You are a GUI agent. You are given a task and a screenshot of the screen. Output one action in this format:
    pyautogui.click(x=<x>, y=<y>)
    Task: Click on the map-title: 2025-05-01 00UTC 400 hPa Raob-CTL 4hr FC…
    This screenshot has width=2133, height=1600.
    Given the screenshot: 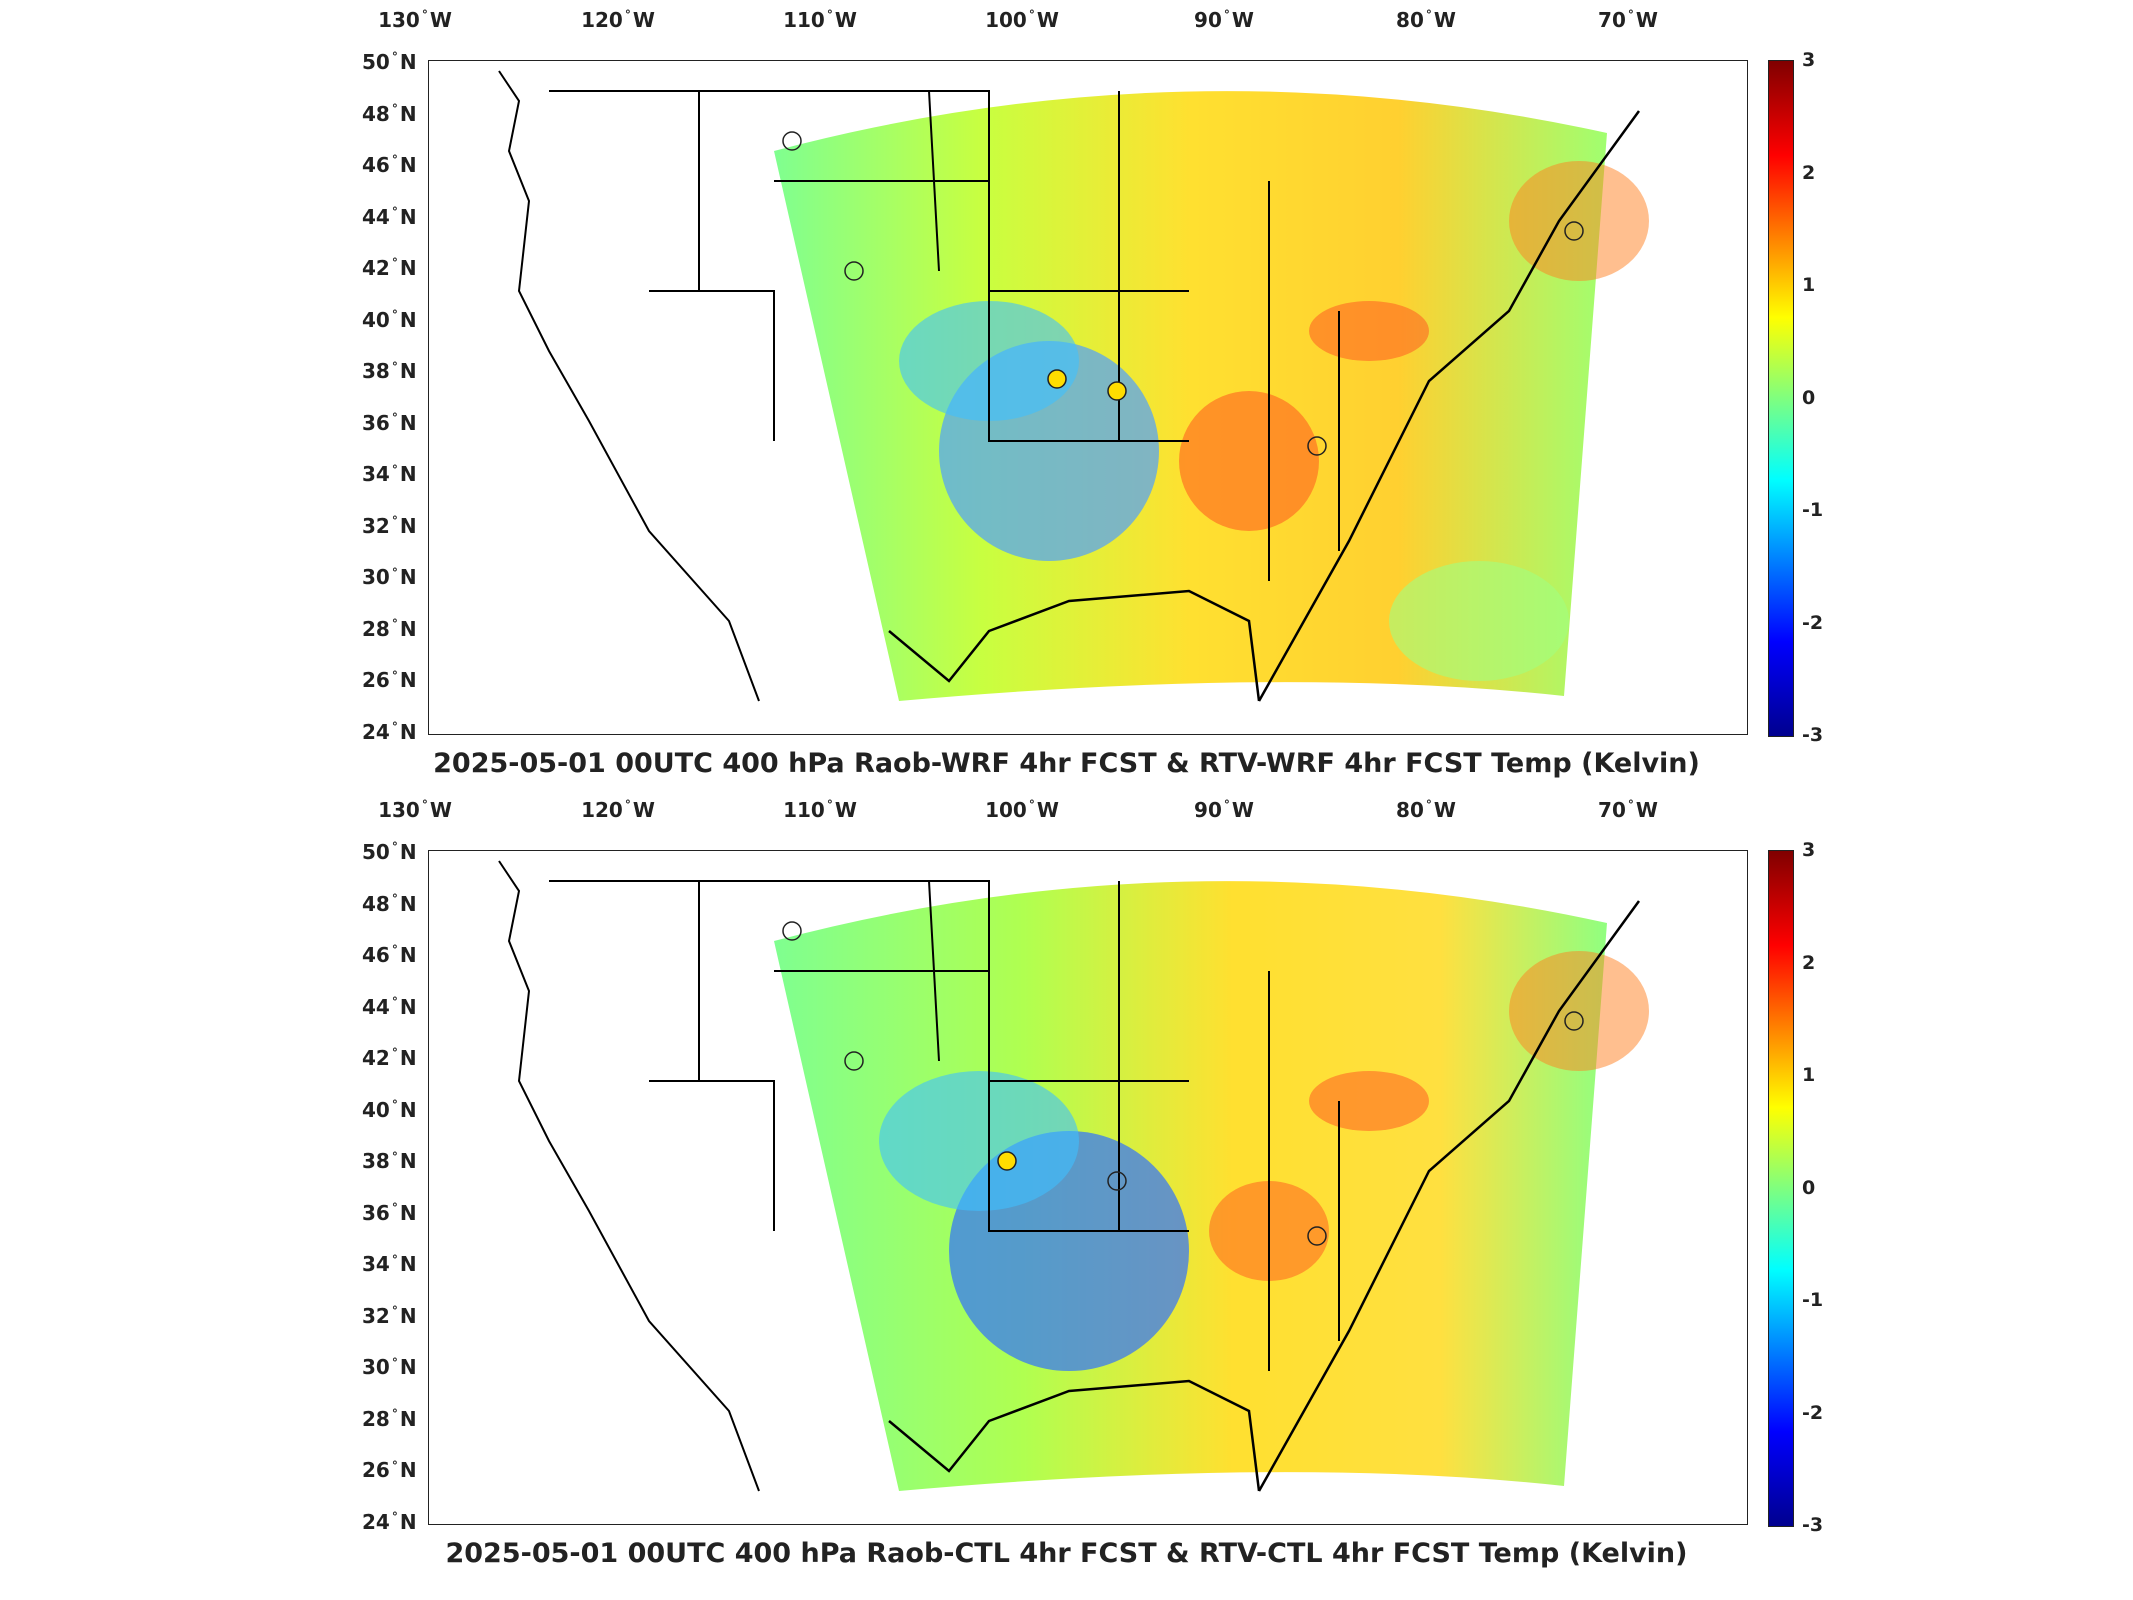 What is the action you would take?
    pyautogui.click(x=1066, y=1553)
    